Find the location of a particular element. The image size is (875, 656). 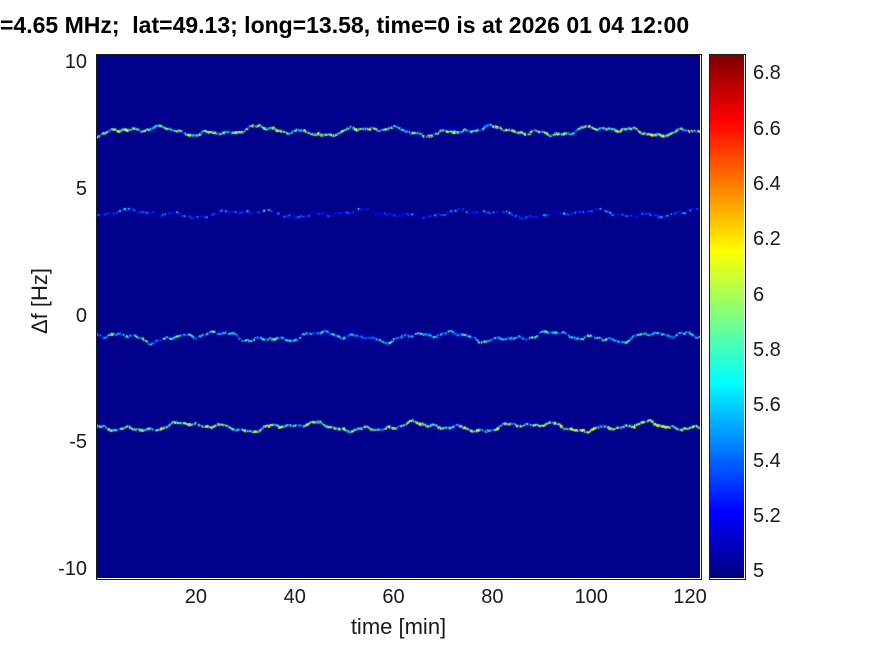

colorbar-tick-label: 5 is located at coordinates (759, 571).